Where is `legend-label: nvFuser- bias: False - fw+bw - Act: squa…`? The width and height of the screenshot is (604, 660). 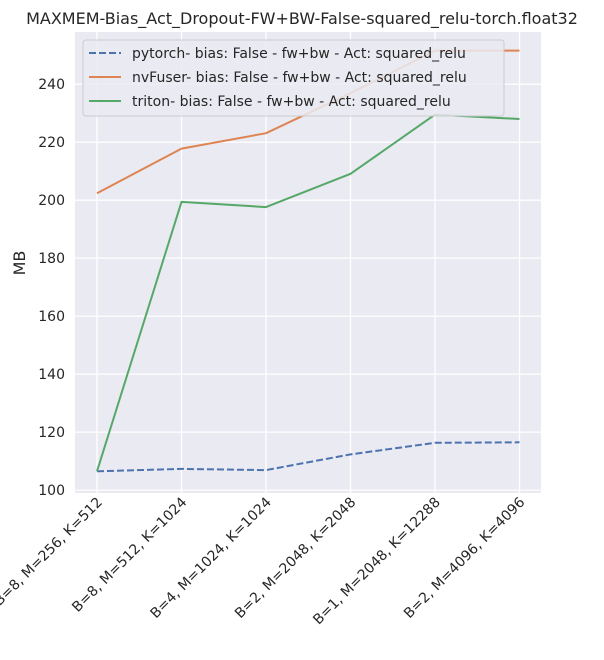 legend-label: nvFuser- bias: False - fw+bw - Act: squa… is located at coordinates (299, 78).